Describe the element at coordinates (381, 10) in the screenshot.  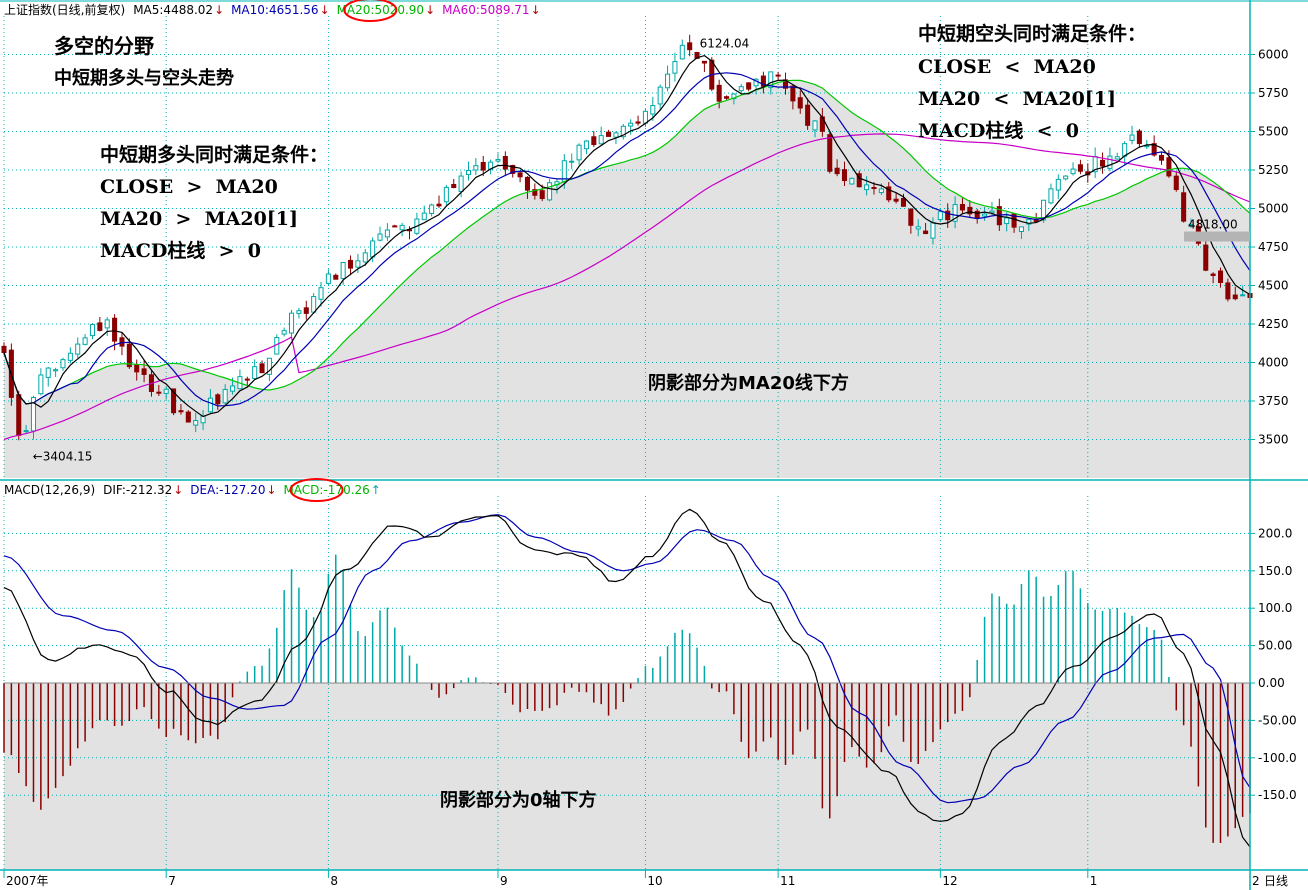
I see `price-legend-item: MA20:5020.90` at that location.